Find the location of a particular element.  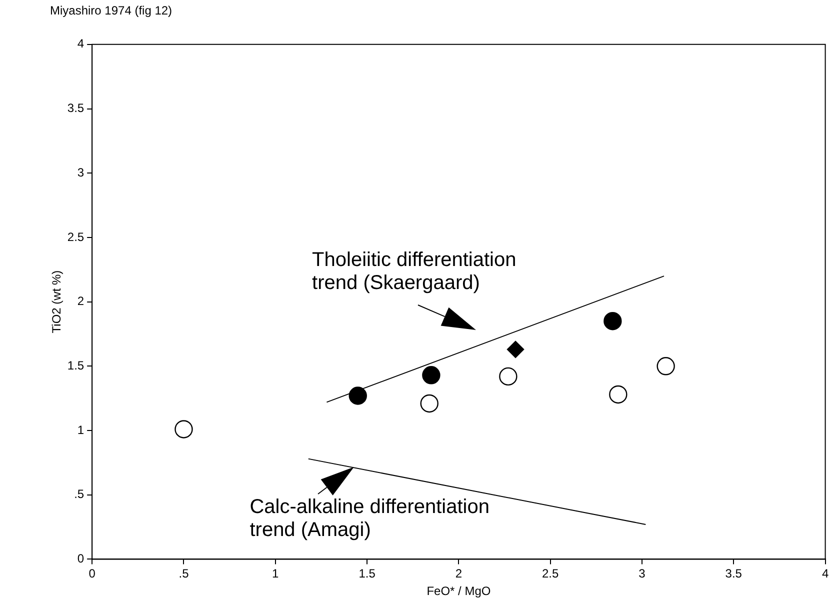

x-tick-label: 0 is located at coordinates (92, 573).